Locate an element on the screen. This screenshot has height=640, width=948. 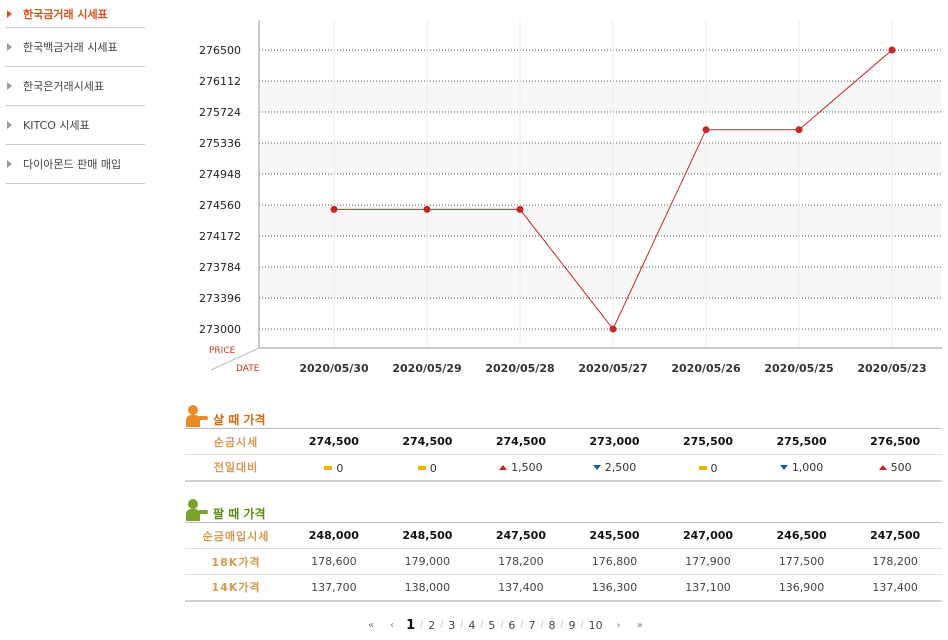
page-link-3: 3 is located at coordinates (452, 625).